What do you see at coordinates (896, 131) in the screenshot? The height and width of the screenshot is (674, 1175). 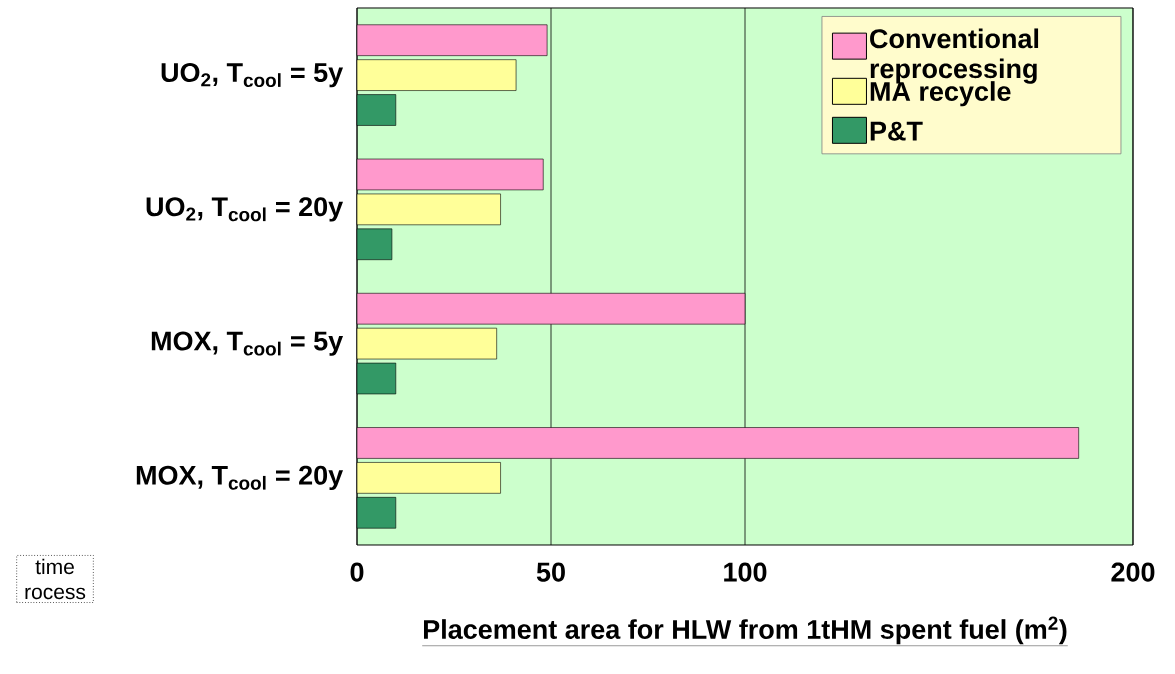 I see `legend-label: P&T` at bounding box center [896, 131].